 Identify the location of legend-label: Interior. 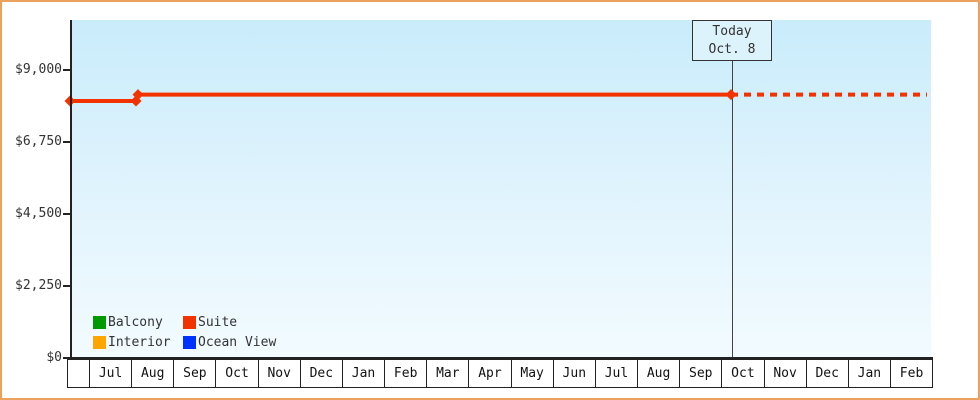
(139, 342).